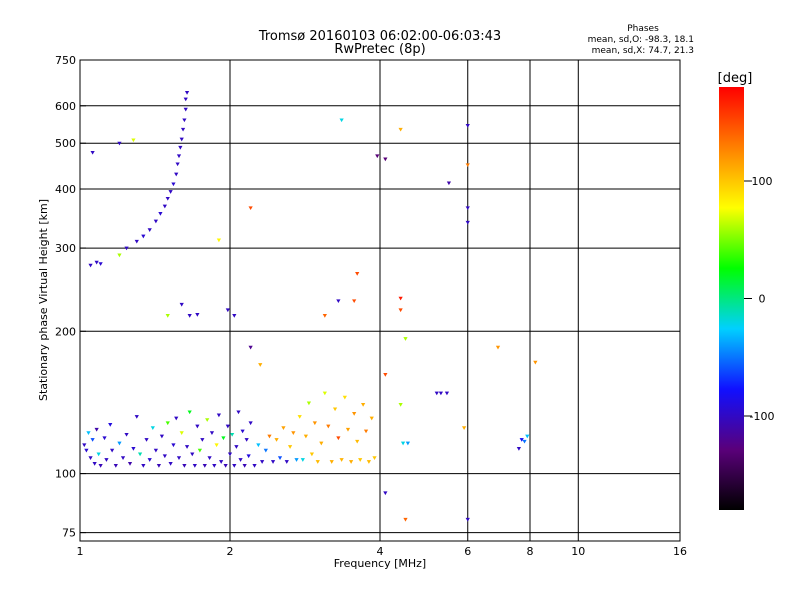 The height and width of the screenshot is (600, 800). I want to click on x-tick-label: 1, so click(80, 551).